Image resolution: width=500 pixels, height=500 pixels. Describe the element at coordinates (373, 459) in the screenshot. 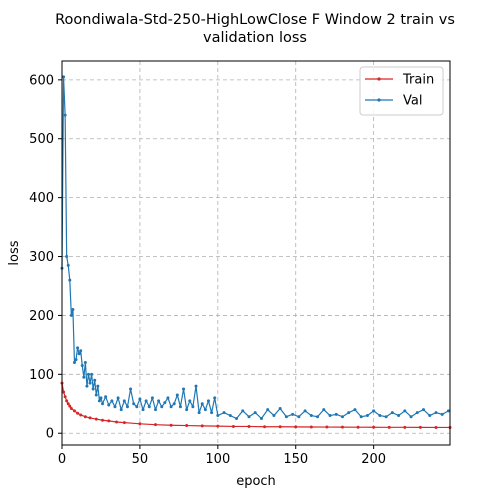

I see `x-tick-label: 200` at that location.